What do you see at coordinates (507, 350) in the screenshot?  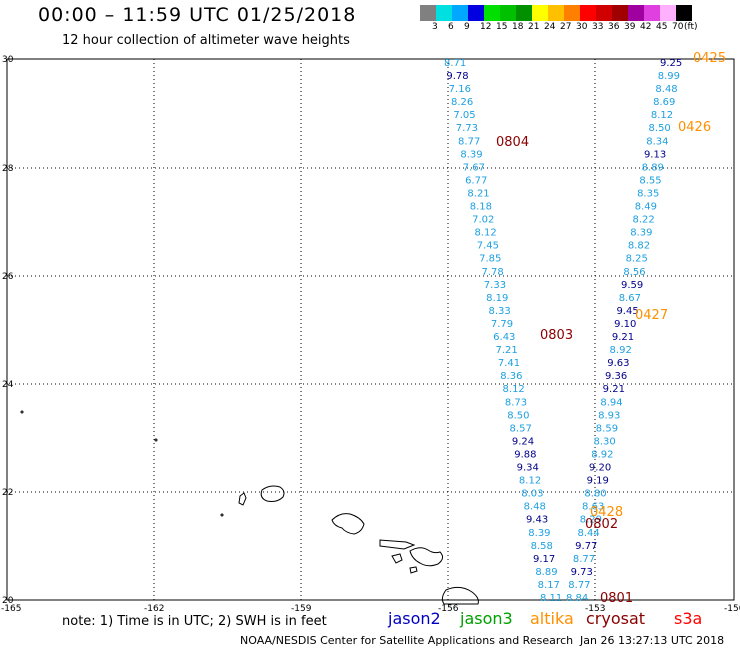 I see `wave-height-label: 7.21` at bounding box center [507, 350].